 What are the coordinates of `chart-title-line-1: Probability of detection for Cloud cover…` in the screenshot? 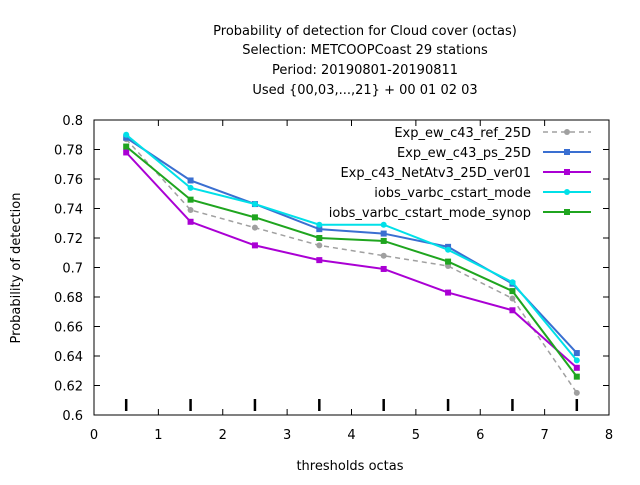 It's located at (365, 31).